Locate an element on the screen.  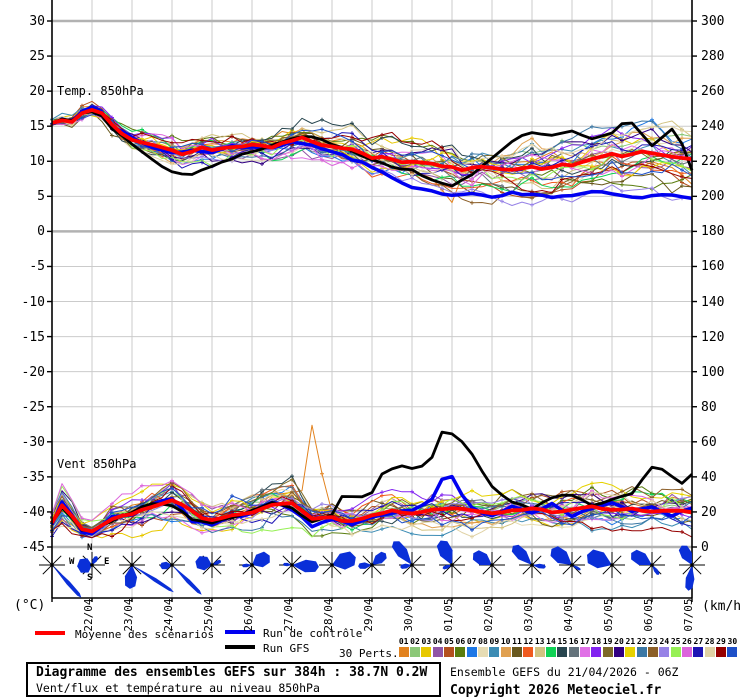
wind-member-line is located at coordinates (372, 512).